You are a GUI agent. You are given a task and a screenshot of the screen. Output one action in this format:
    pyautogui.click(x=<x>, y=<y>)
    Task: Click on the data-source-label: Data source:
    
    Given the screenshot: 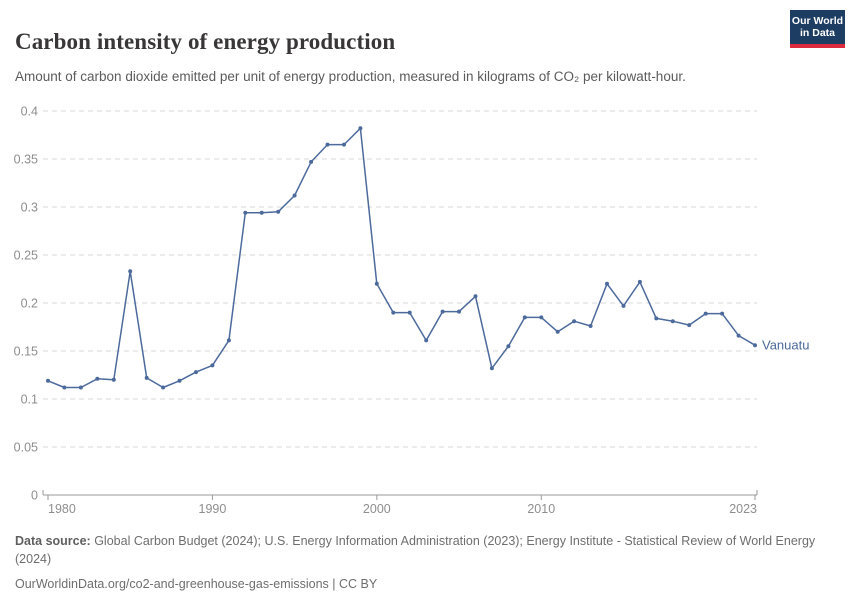 What is the action you would take?
    pyautogui.click(x=53, y=541)
    